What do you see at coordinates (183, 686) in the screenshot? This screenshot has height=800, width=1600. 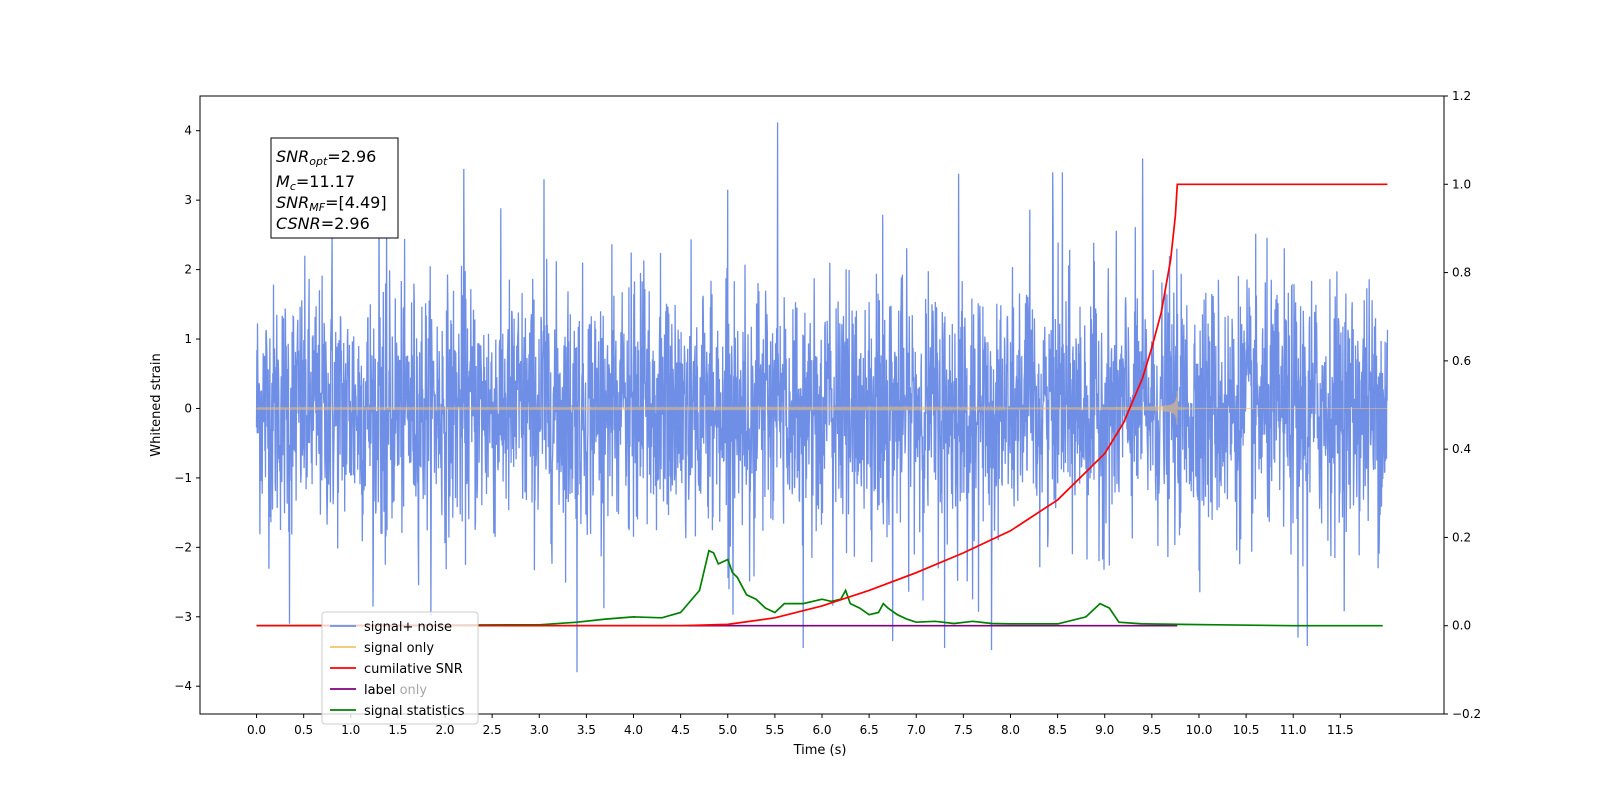 I see `y-tick-label: −4` at bounding box center [183, 686].